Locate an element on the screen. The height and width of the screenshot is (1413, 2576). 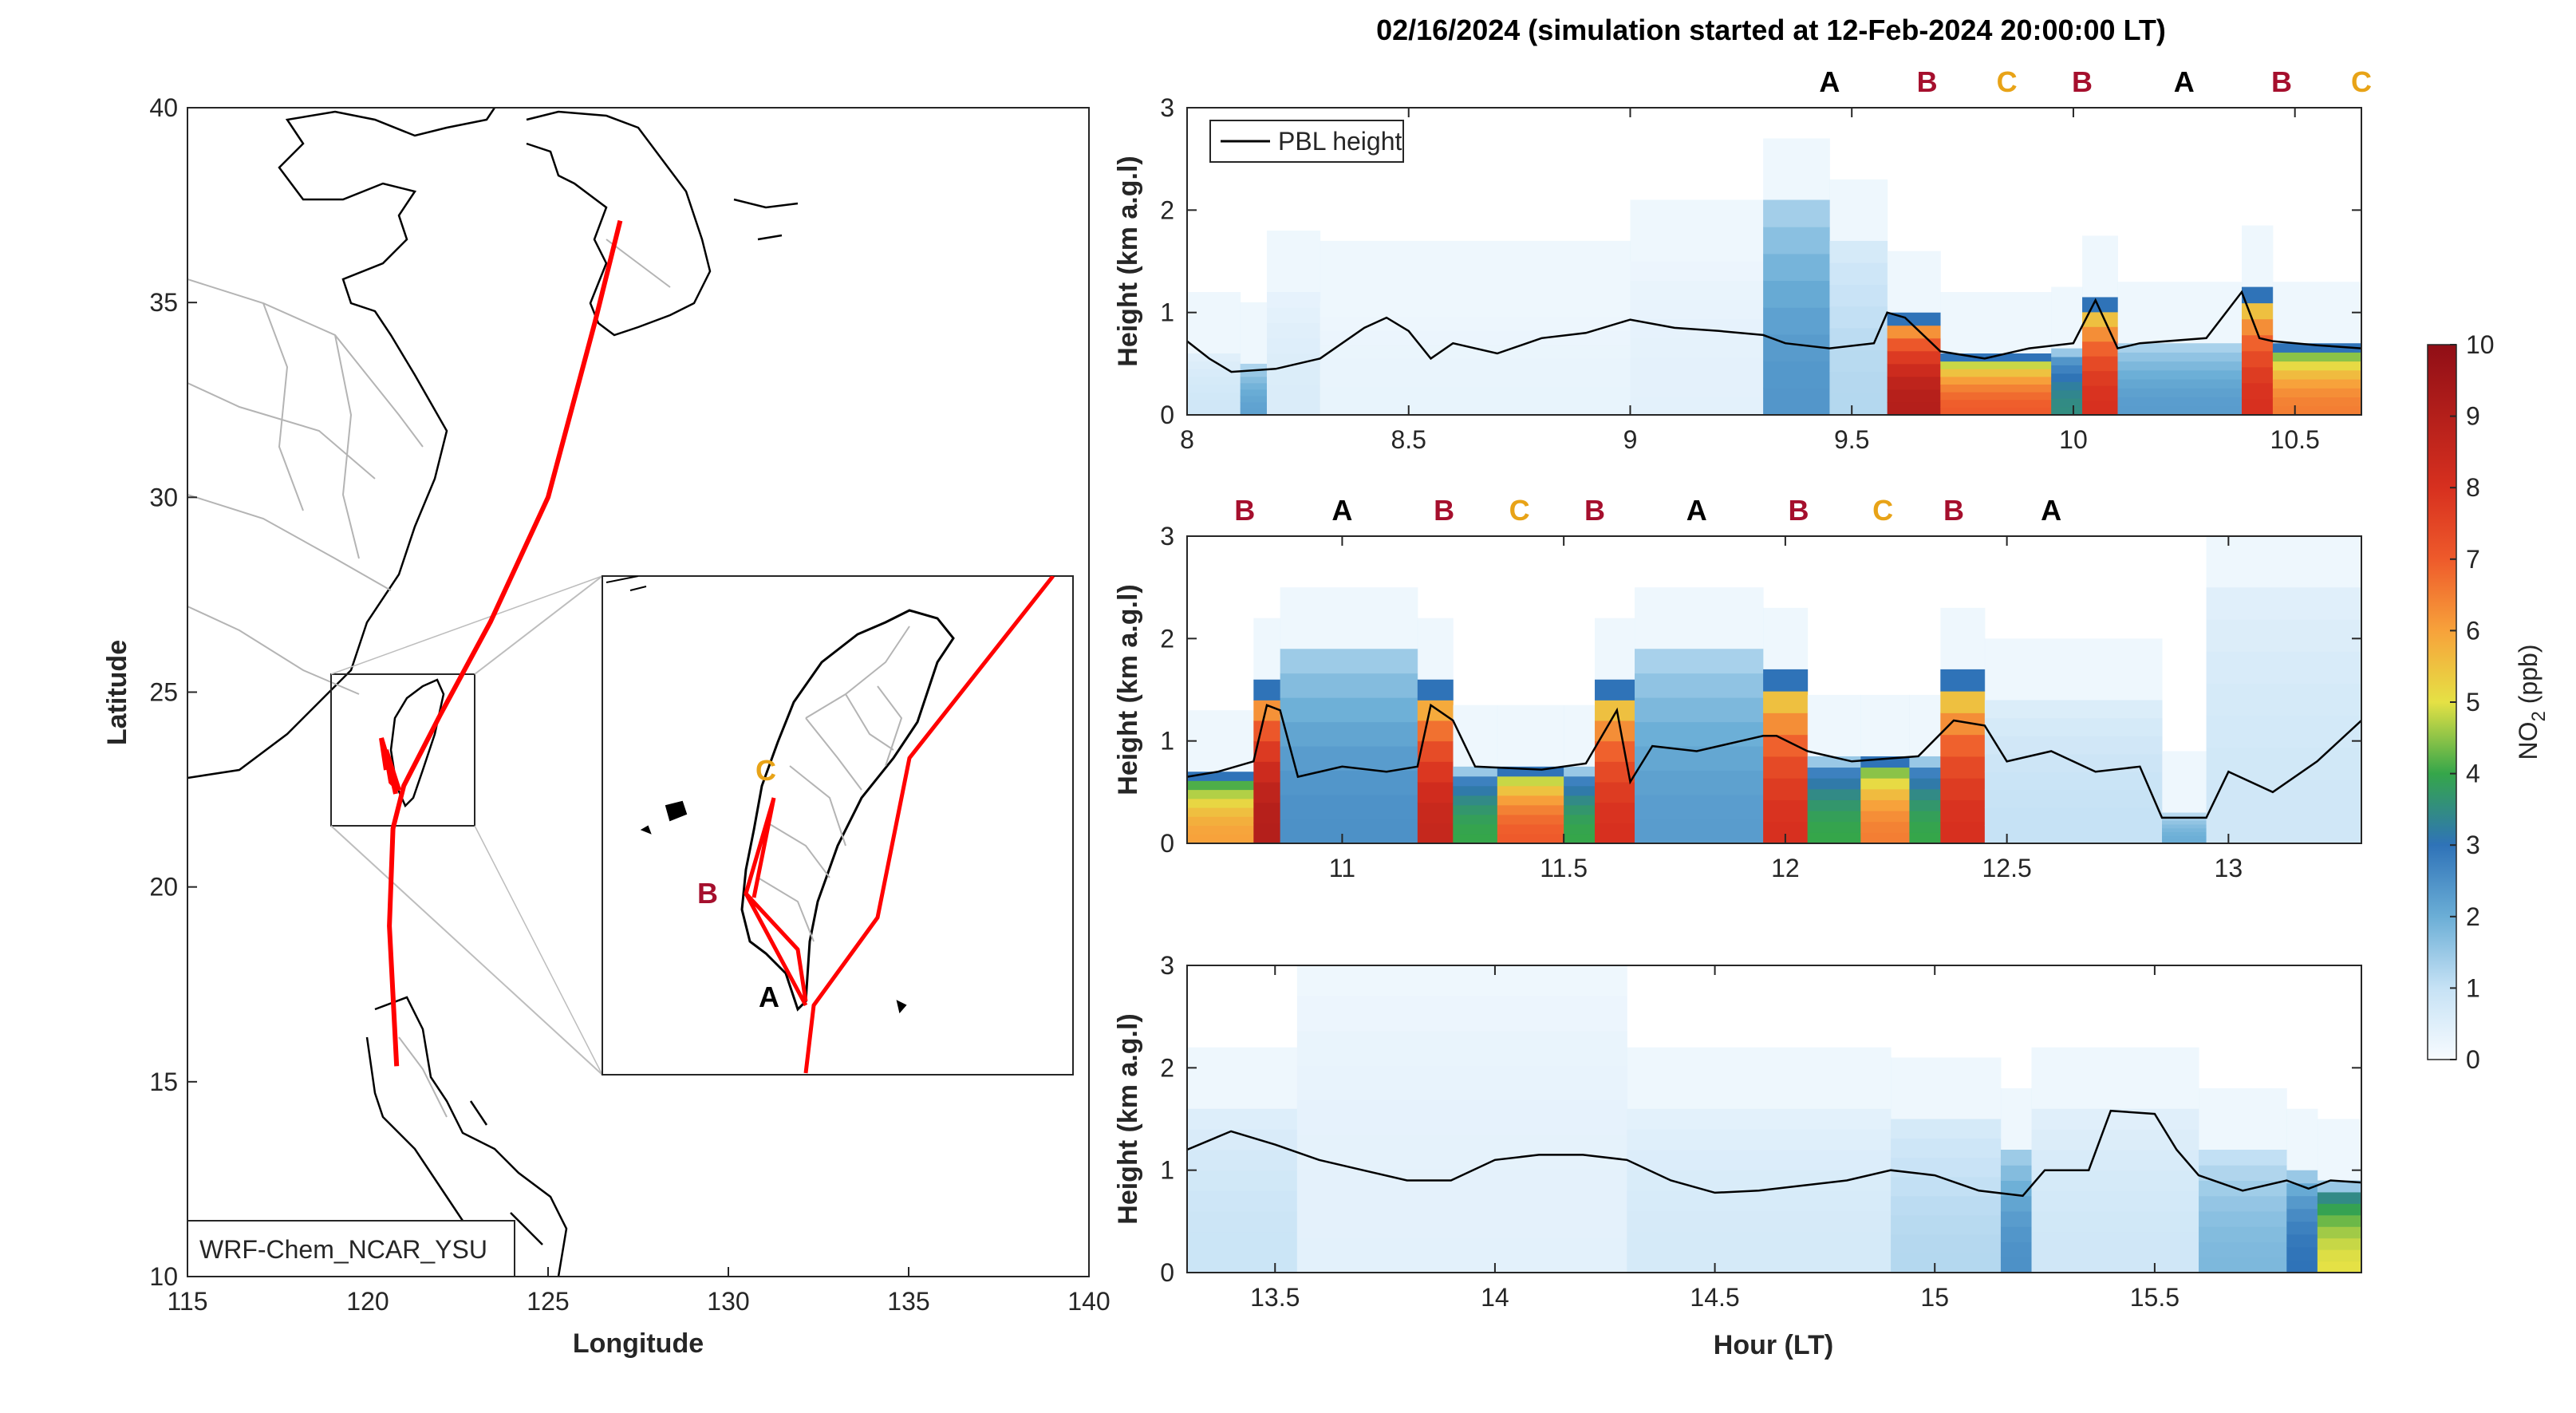
curtain-panel-3: 13.5 14 14.5 15 15.5 0 1 2 3 Height (km a.g.l) is located at coordinates (1737, 1131).